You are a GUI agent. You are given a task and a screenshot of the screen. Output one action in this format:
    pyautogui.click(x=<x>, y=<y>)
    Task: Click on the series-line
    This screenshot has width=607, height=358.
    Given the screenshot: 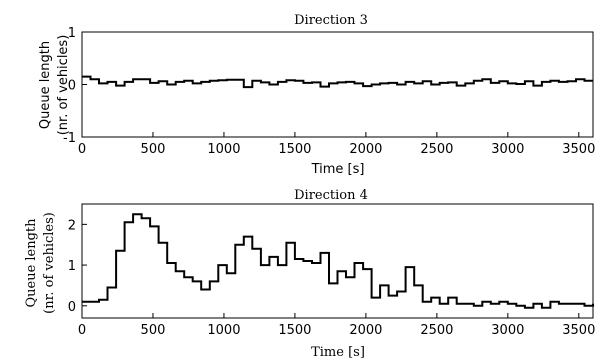 What is the action you would take?
    pyautogui.click(x=337, y=82)
    